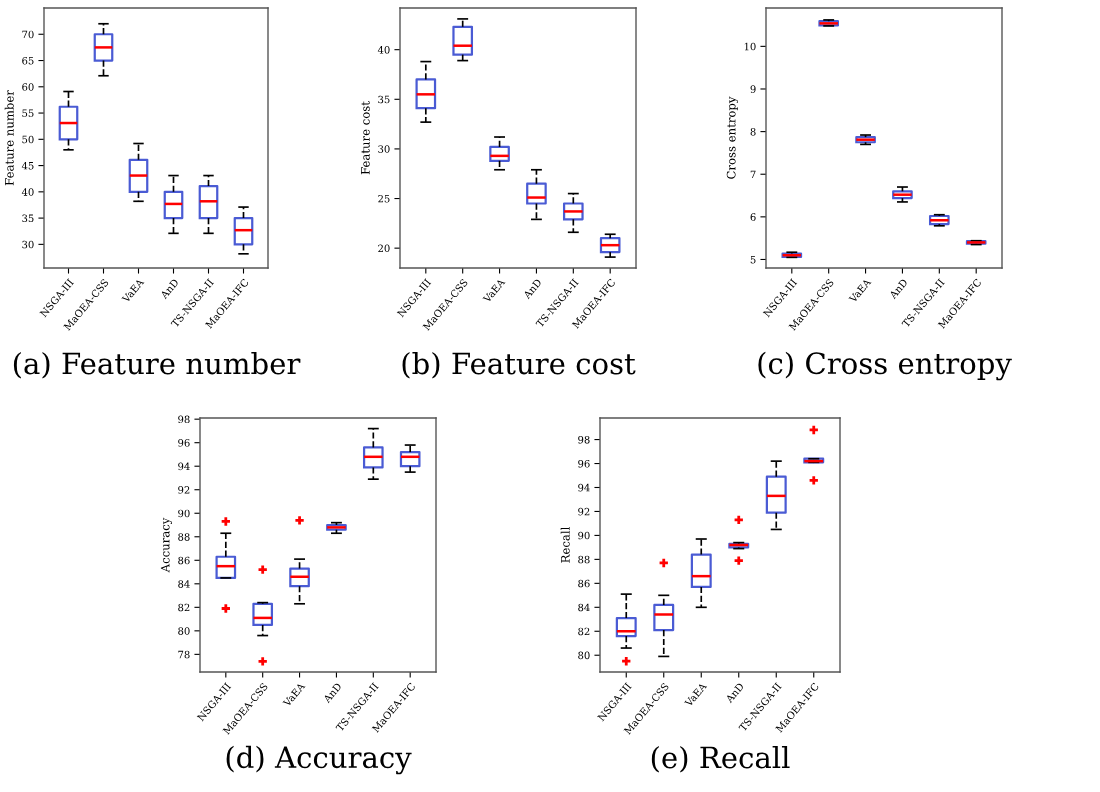  I want to click on text: (e) Recall, so click(720, 759).